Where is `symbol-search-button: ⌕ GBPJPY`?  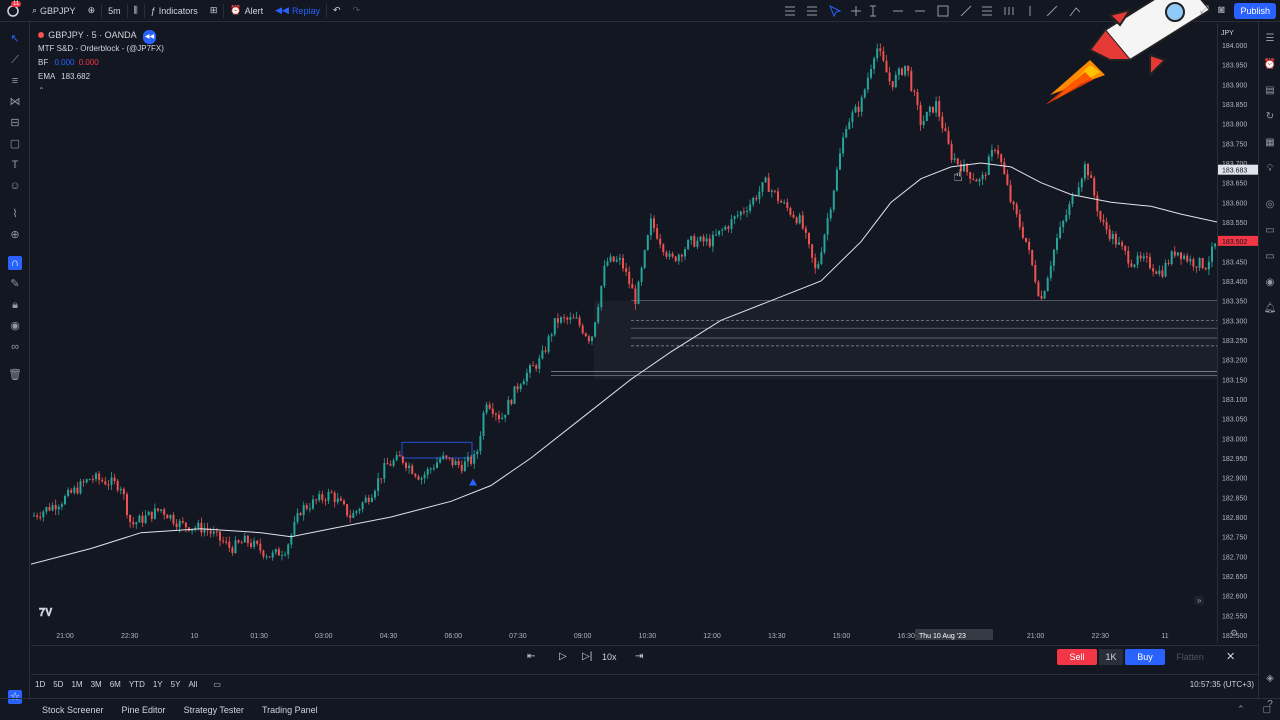 symbol-search-button: ⌕ GBPJPY is located at coordinates (54, 11).